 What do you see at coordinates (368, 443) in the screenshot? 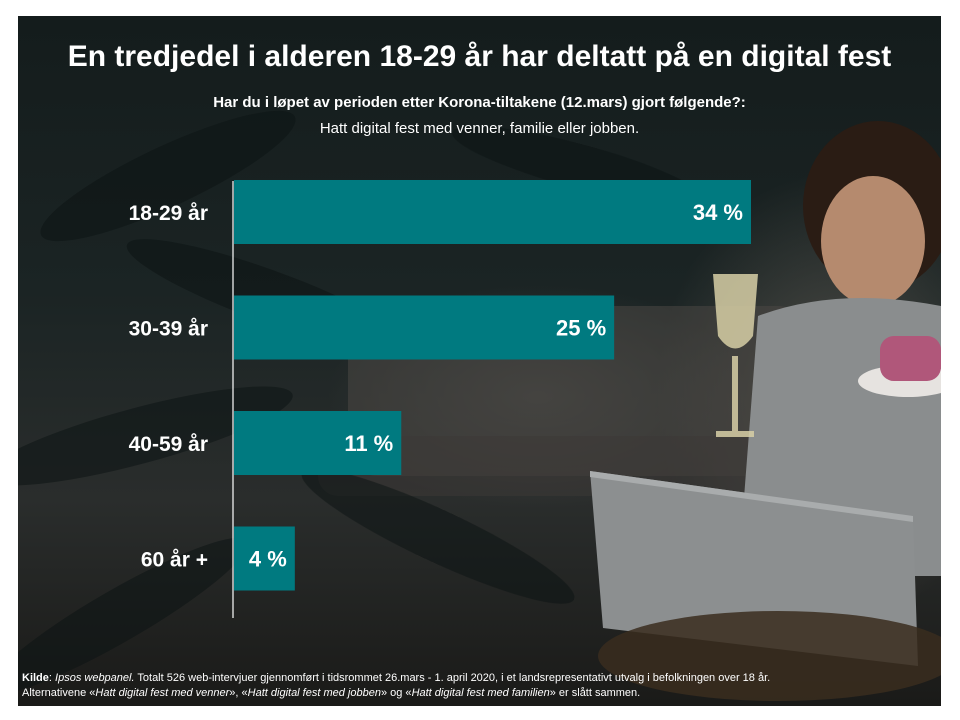
I see `bar-value-label: 11 %` at bounding box center [368, 443].